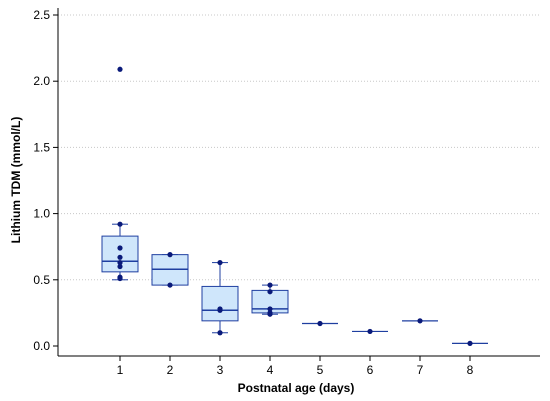 Image resolution: width=550 pixels, height=401 pixels. I want to click on x-ticks: 1 2 3 4 5 6 7 8, so click(295, 366).